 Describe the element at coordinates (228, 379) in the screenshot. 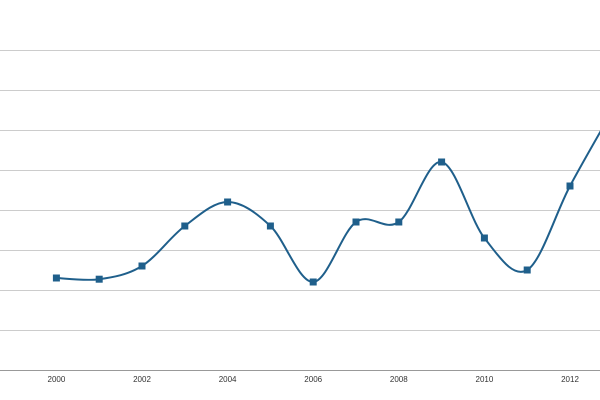

I see `x-tick-label: 2004` at that location.